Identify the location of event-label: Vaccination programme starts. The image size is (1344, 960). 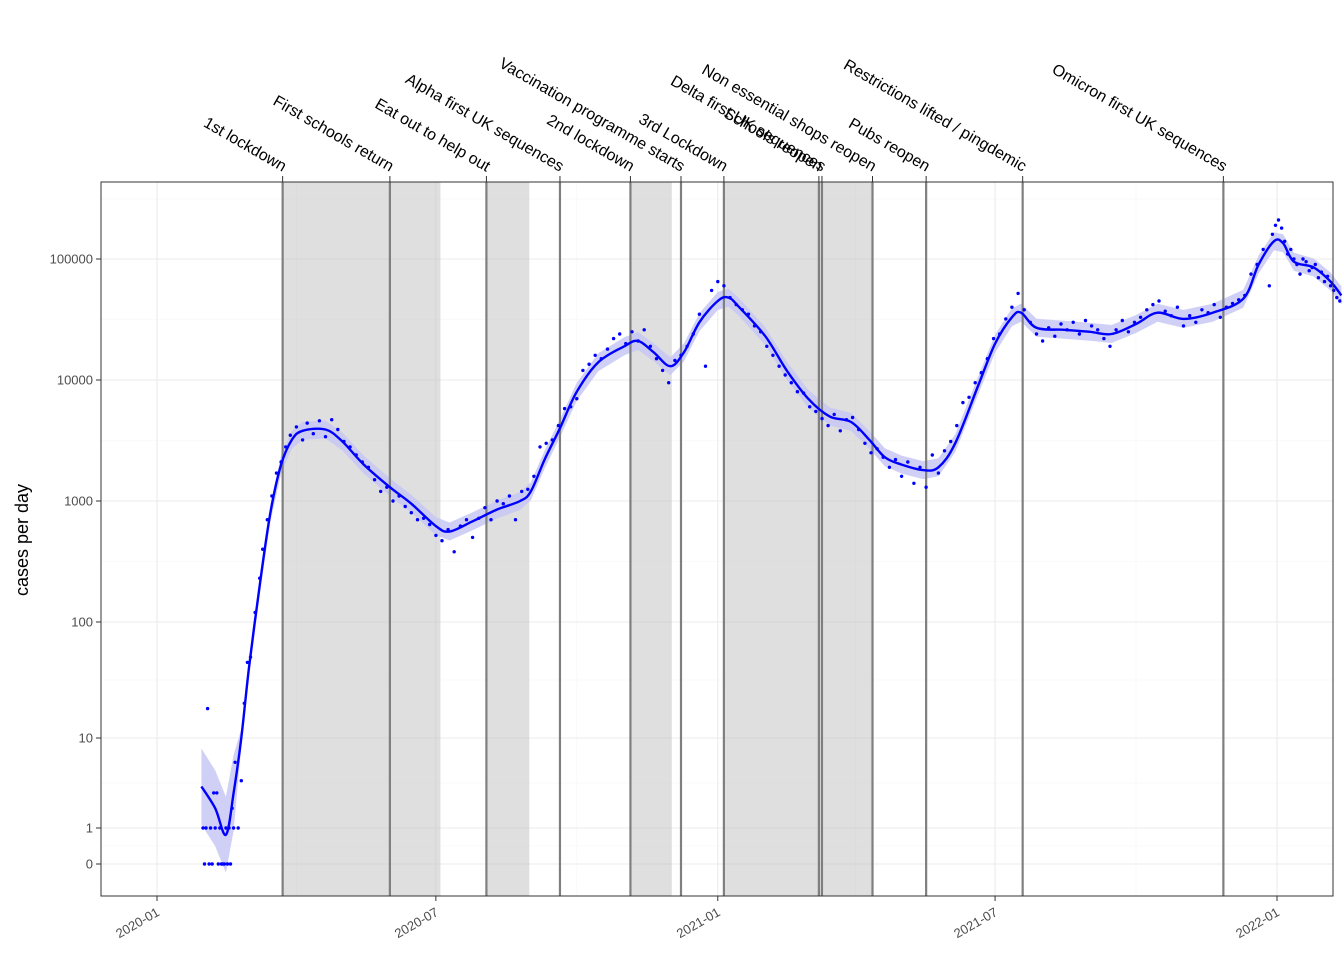
(592, 115).